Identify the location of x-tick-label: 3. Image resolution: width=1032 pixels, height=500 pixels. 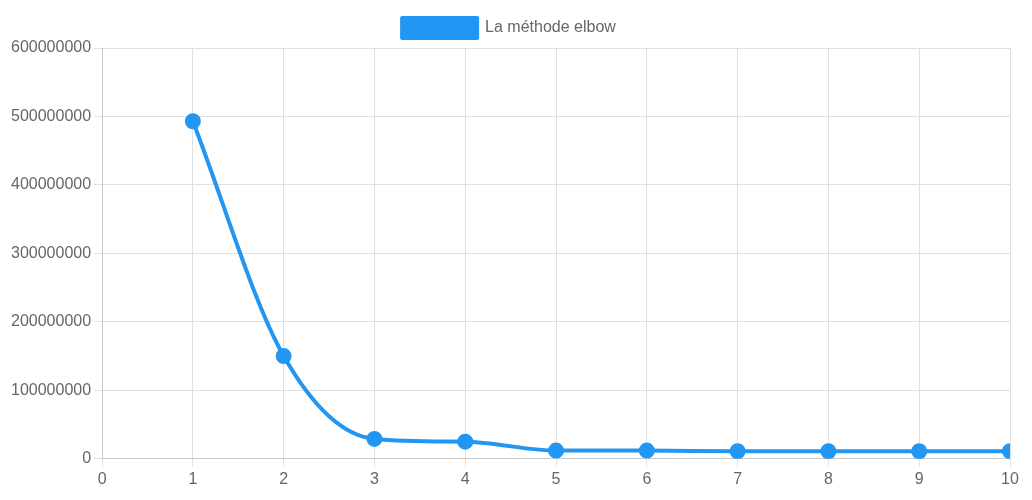
(375, 478).